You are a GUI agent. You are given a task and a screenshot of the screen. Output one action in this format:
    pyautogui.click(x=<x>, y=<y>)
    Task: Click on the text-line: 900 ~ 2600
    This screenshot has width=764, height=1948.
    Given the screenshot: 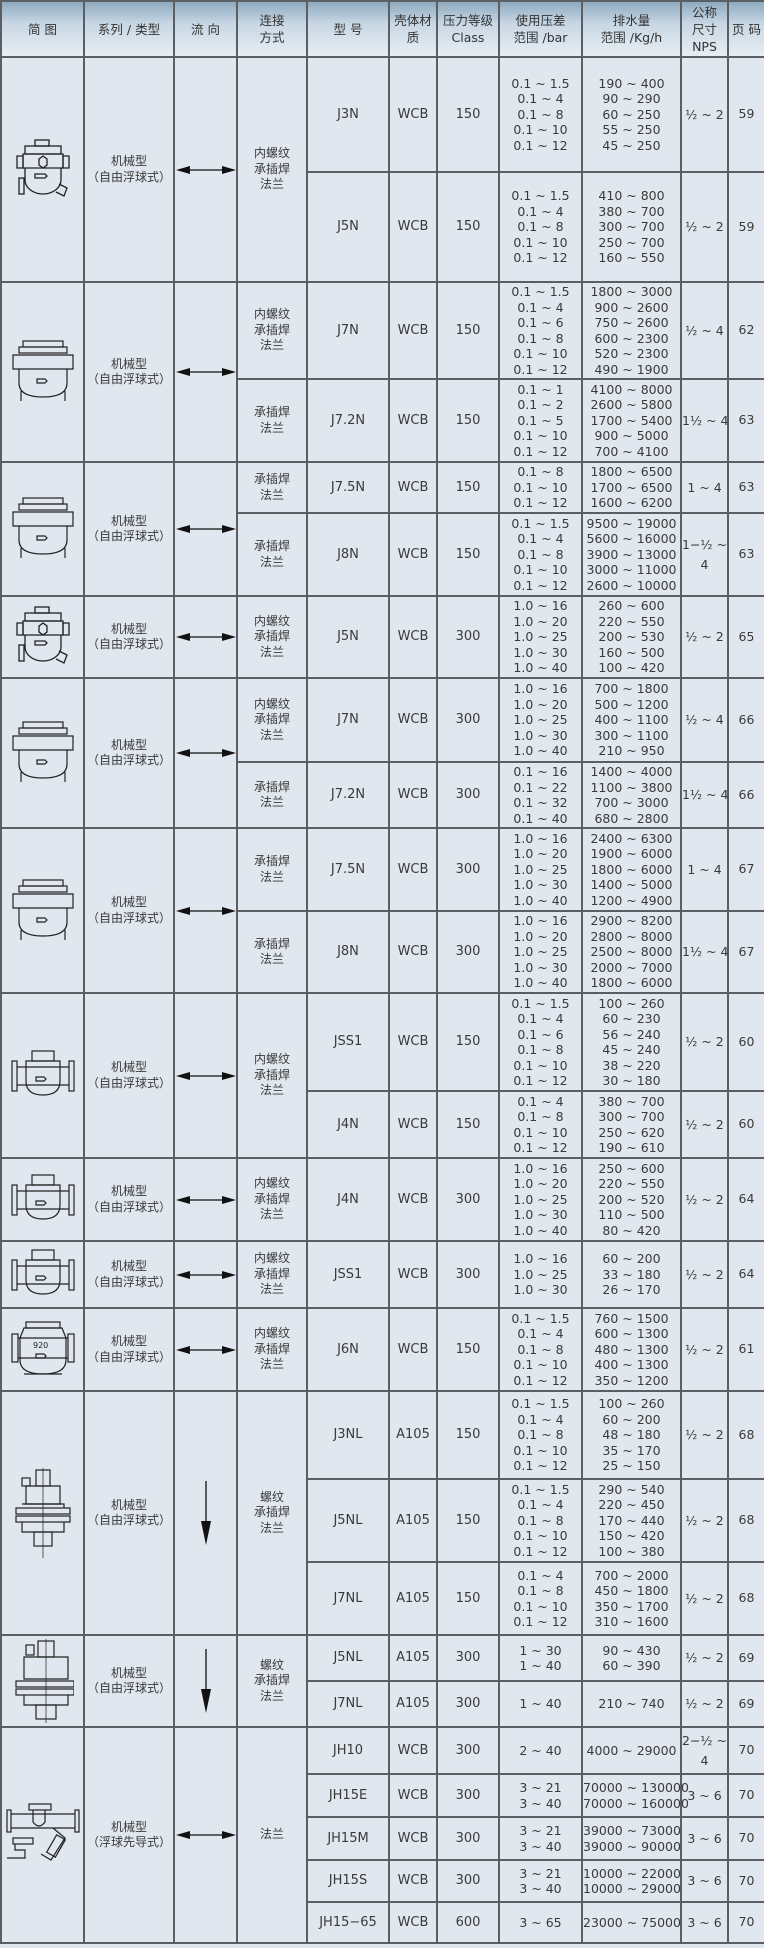 What is the action you would take?
    pyautogui.click(x=631, y=307)
    